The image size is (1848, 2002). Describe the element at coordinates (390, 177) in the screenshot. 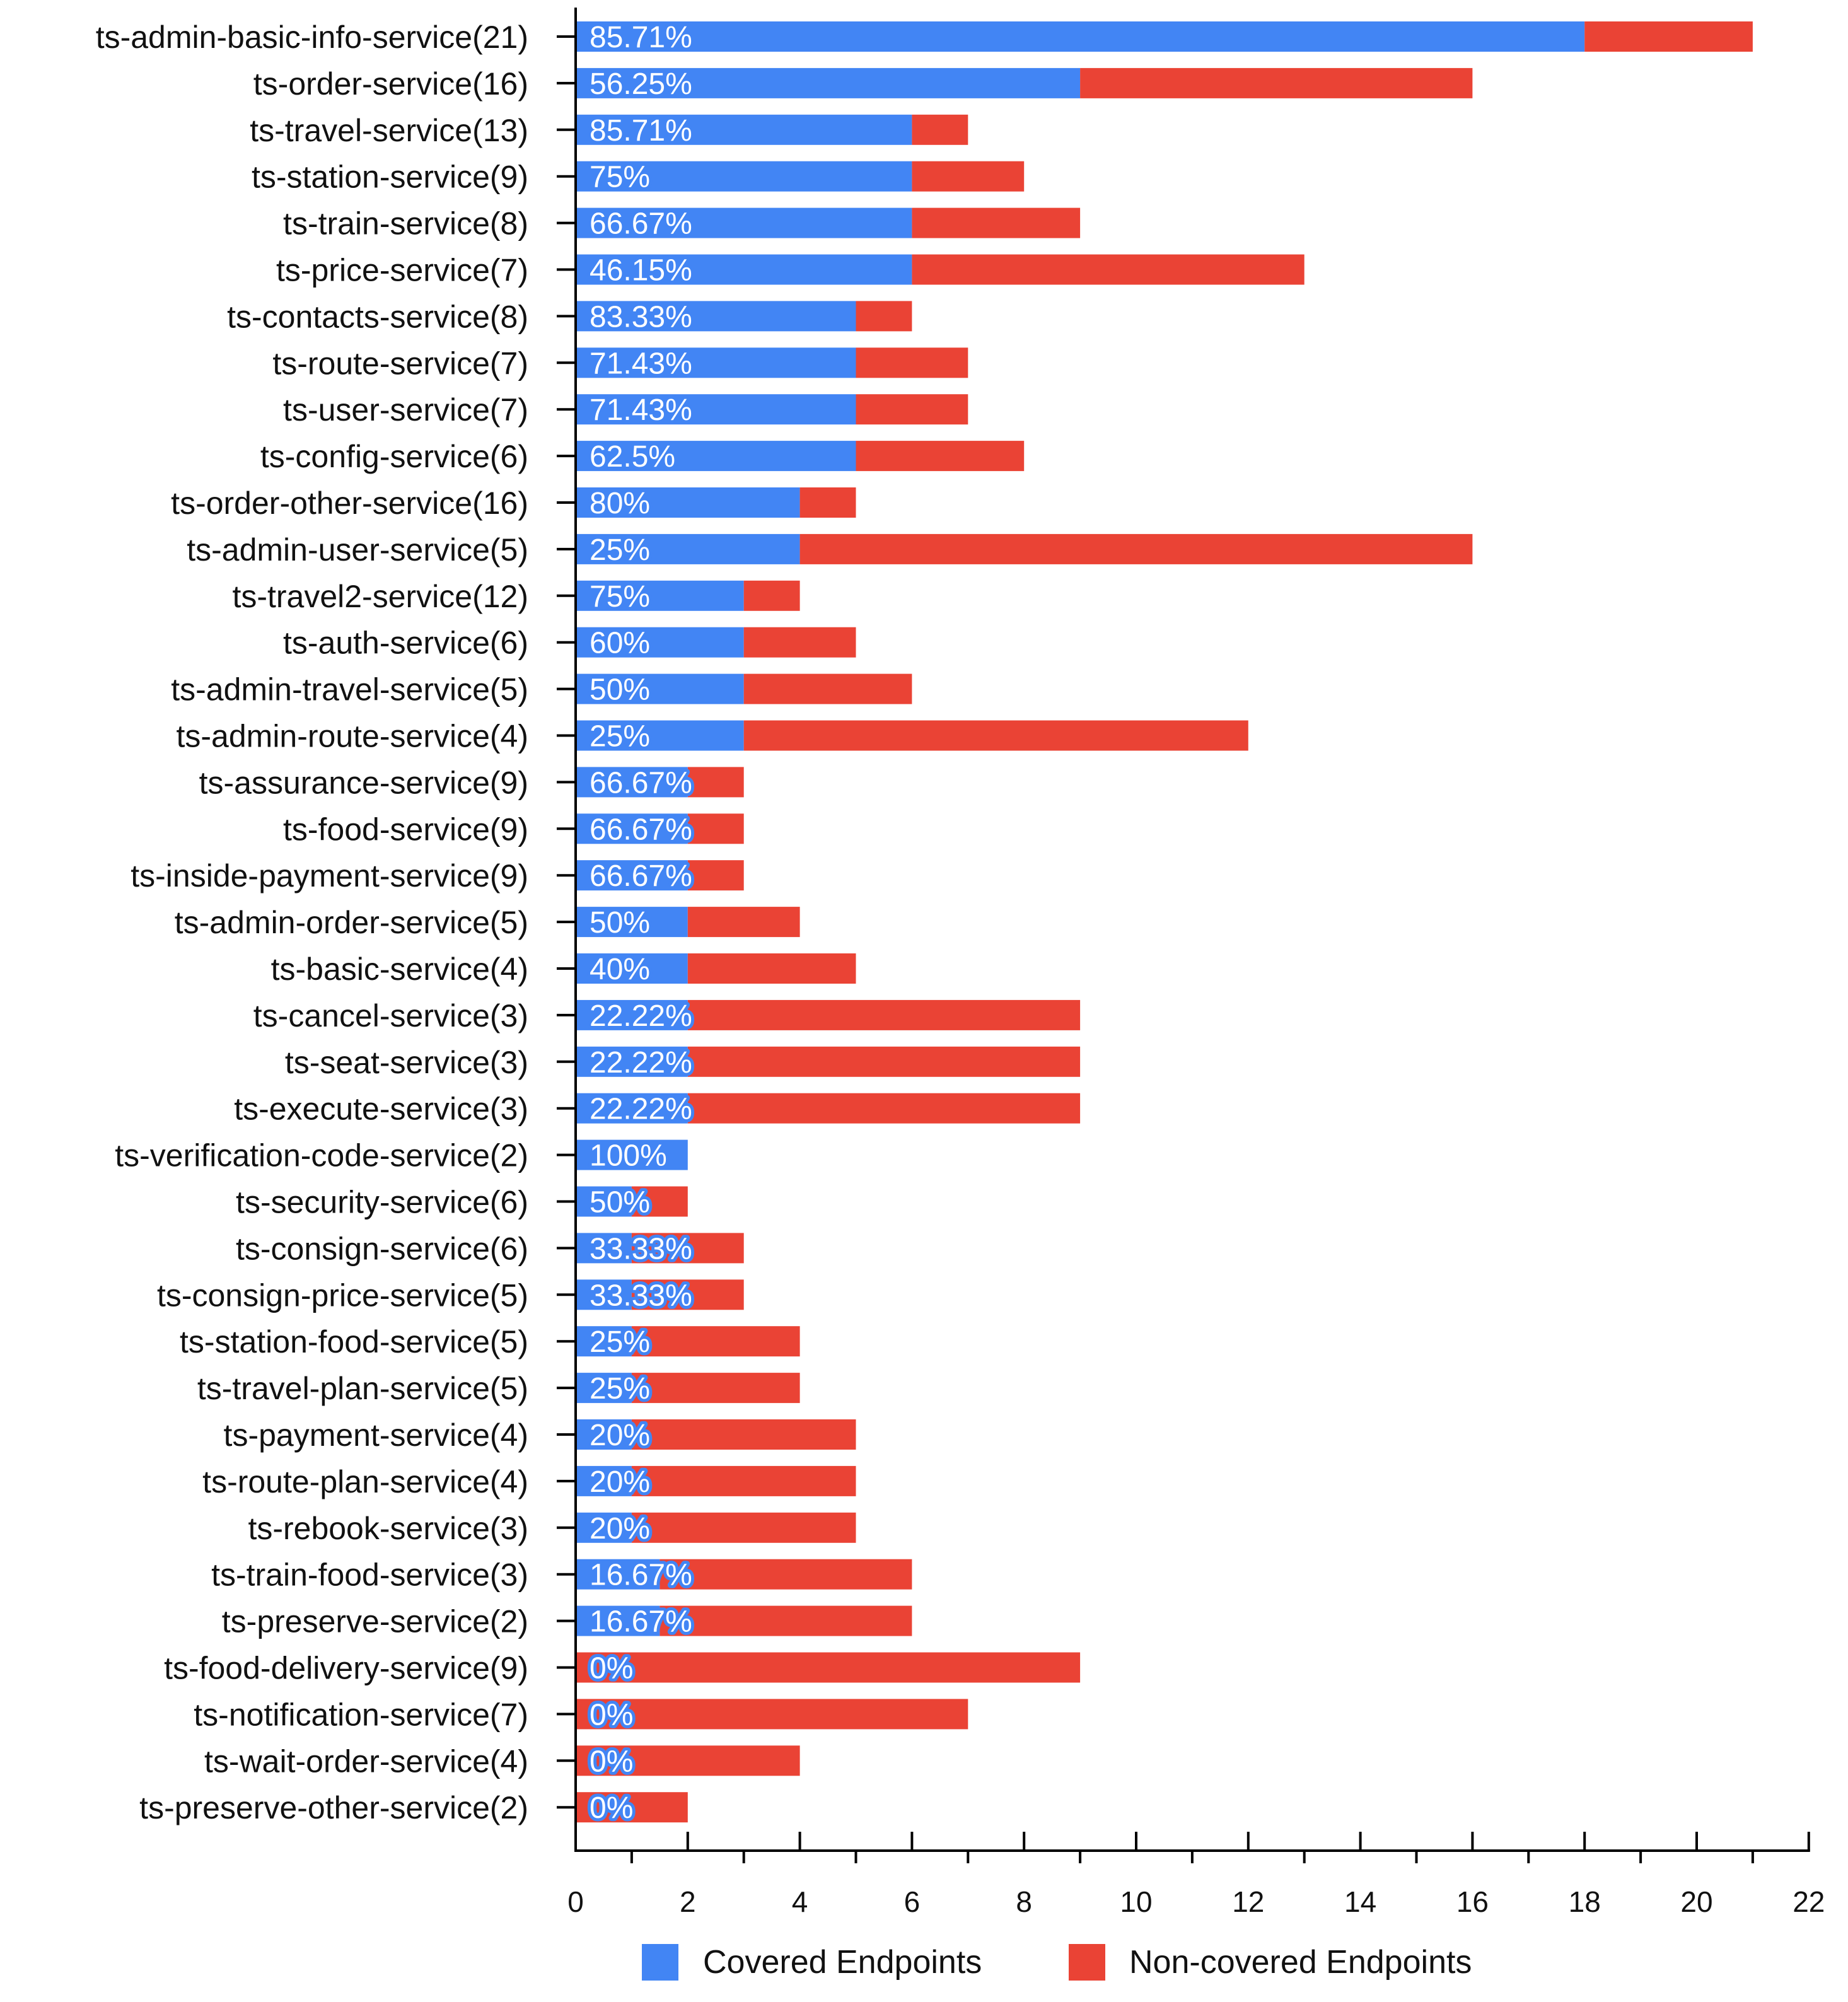

I see `category-label: ts-station-service(9)` at that location.